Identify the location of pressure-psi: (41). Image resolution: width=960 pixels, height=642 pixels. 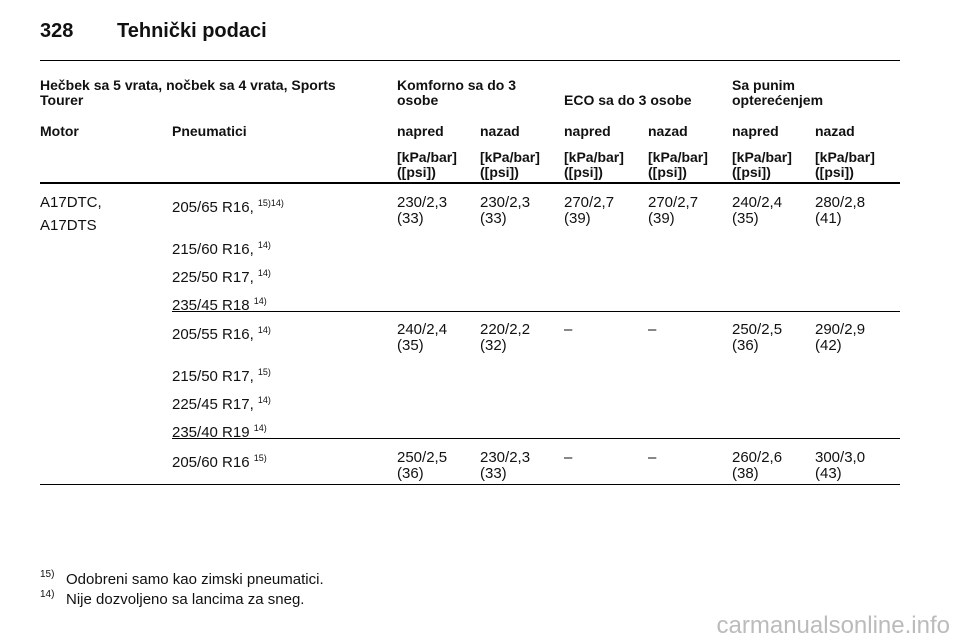
(828, 218).